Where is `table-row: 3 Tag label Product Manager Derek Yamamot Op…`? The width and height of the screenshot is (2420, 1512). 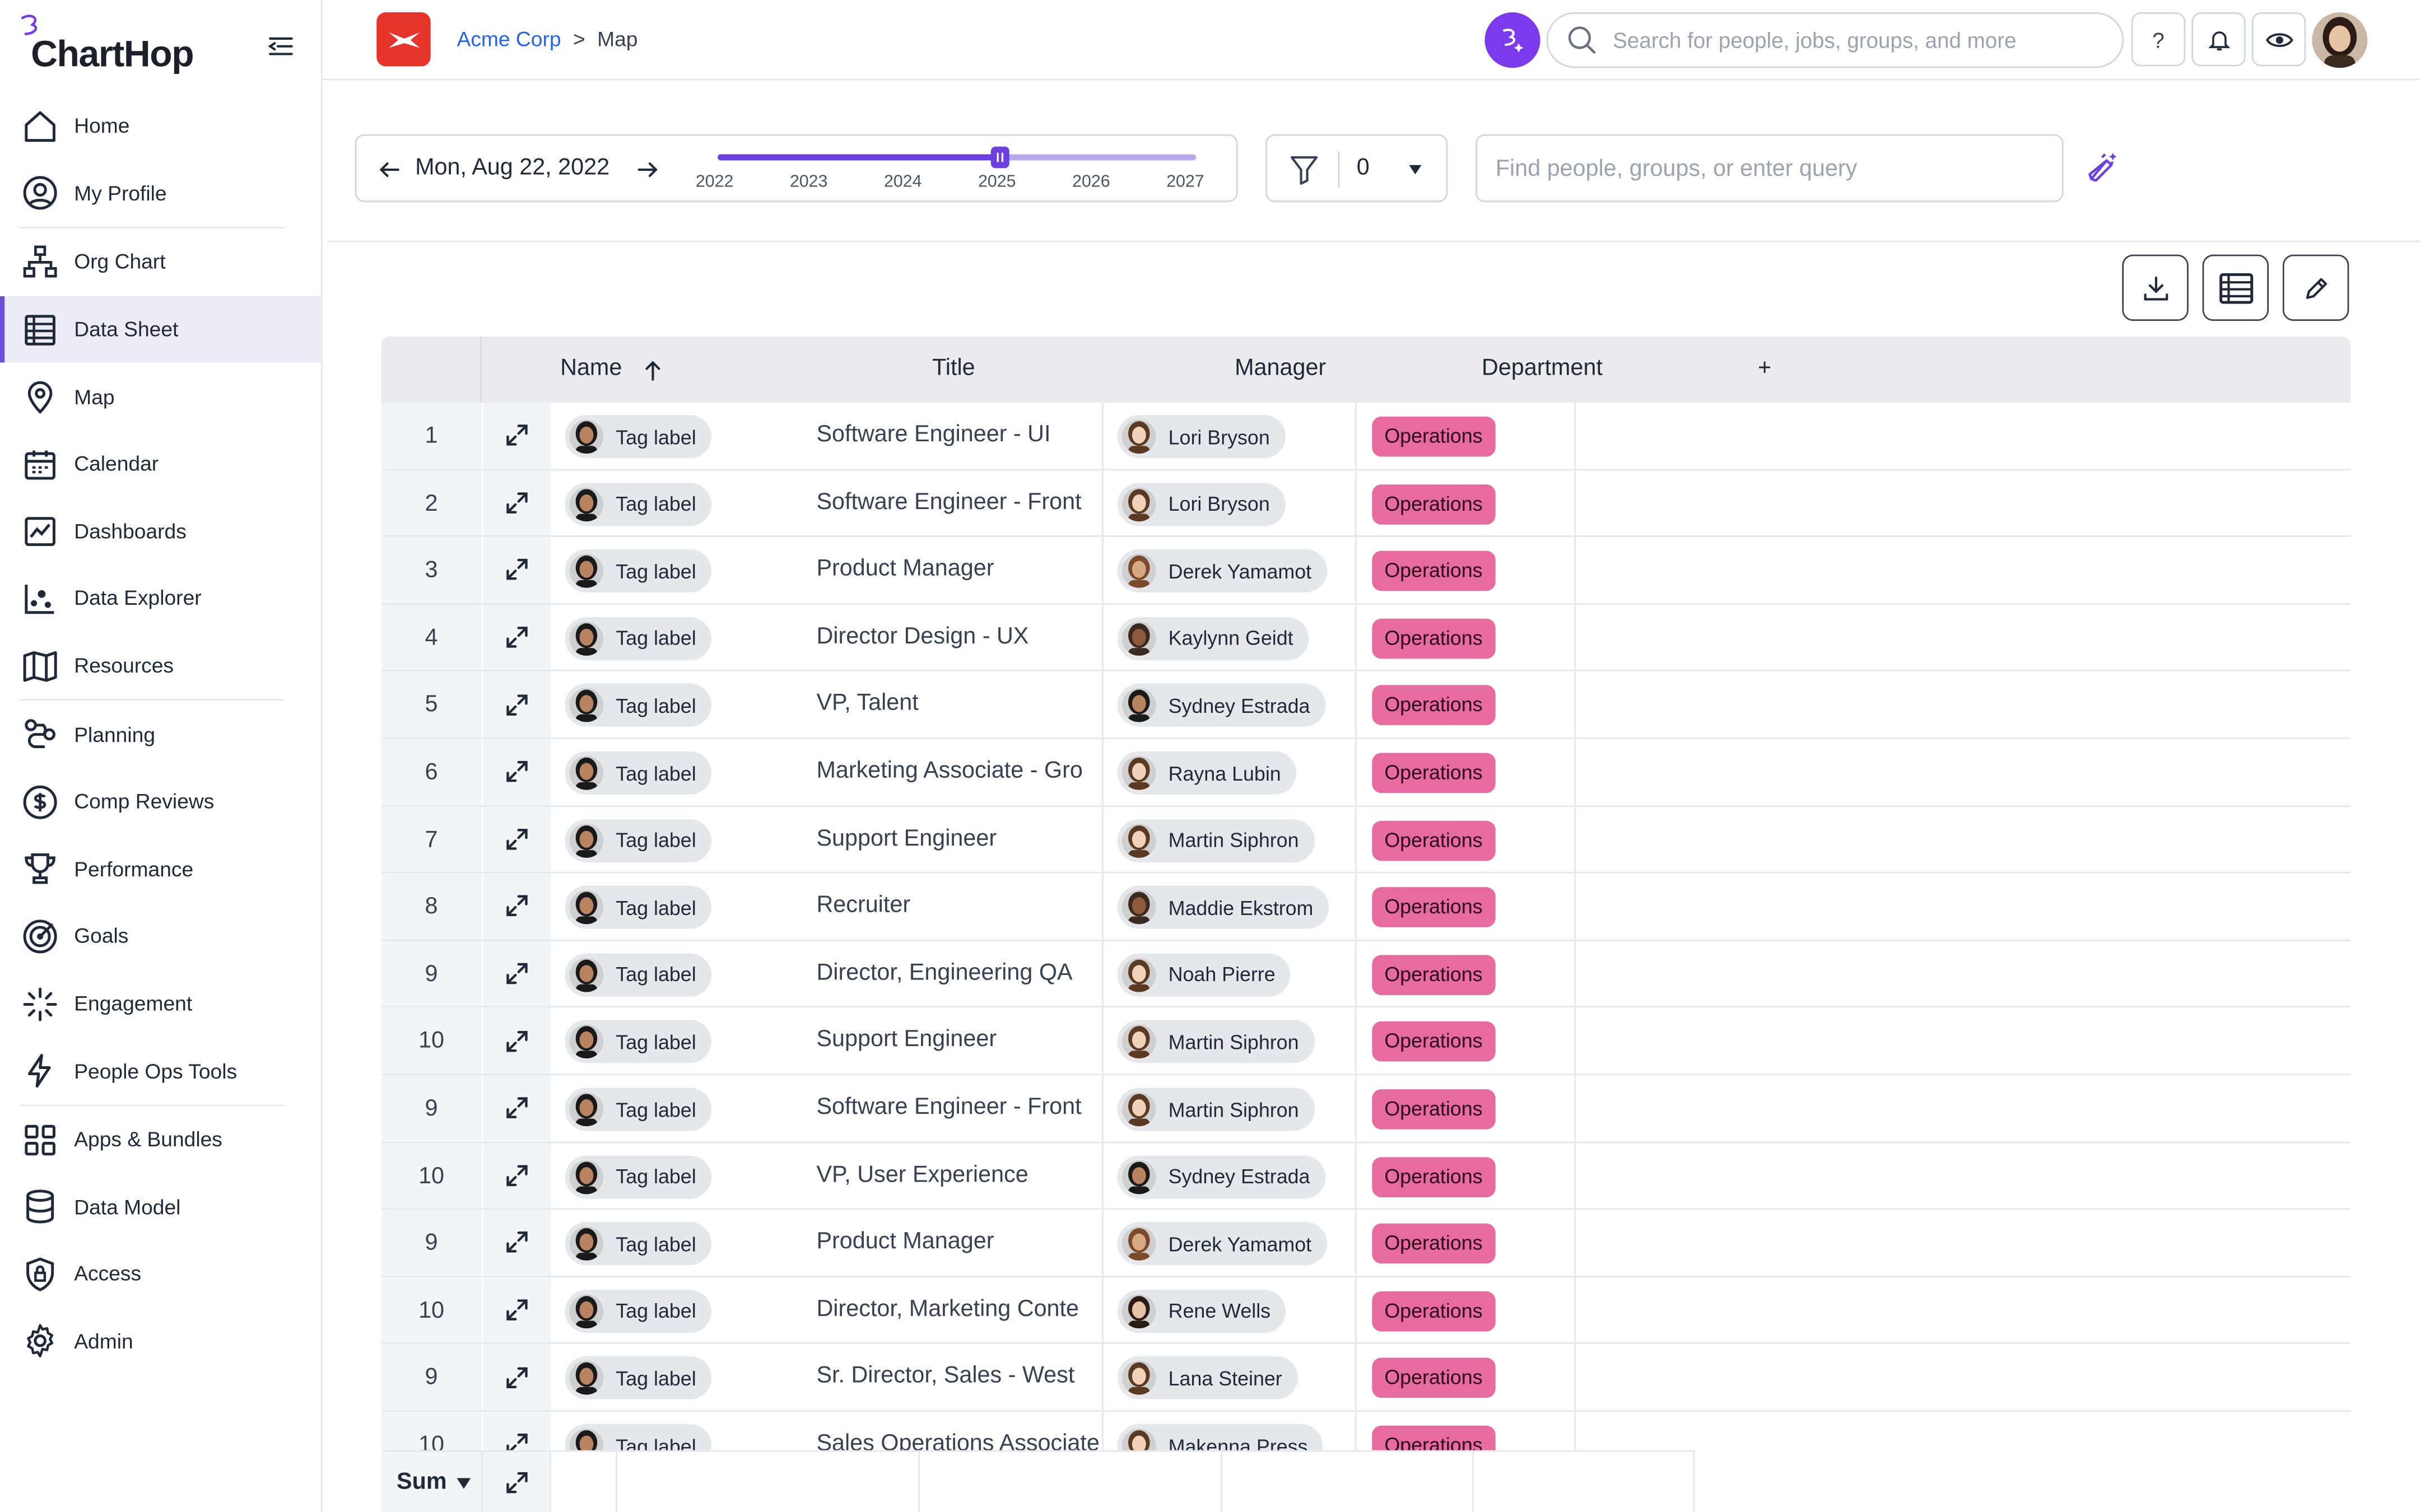 table-row: 3 Tag label Product Manager Derek Yamamot Op… is located at coordinates (1366, 571).